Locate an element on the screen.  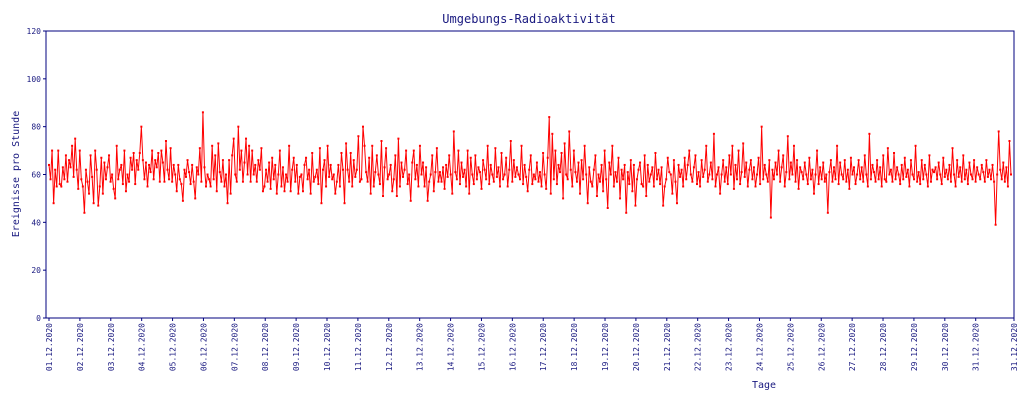
y-tick-label: 120 is located at coordinates (34, 31).